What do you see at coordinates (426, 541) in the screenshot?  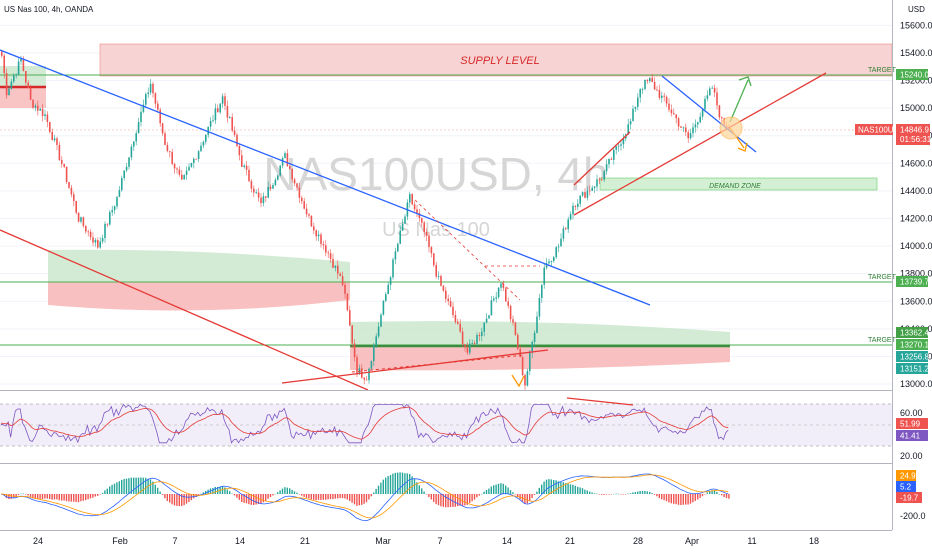 I see `time-axis-ticks: 24 Feb 7 14 21 Mar 7 14 21 28 Apr 11 18` at bounding box center [426, 541].